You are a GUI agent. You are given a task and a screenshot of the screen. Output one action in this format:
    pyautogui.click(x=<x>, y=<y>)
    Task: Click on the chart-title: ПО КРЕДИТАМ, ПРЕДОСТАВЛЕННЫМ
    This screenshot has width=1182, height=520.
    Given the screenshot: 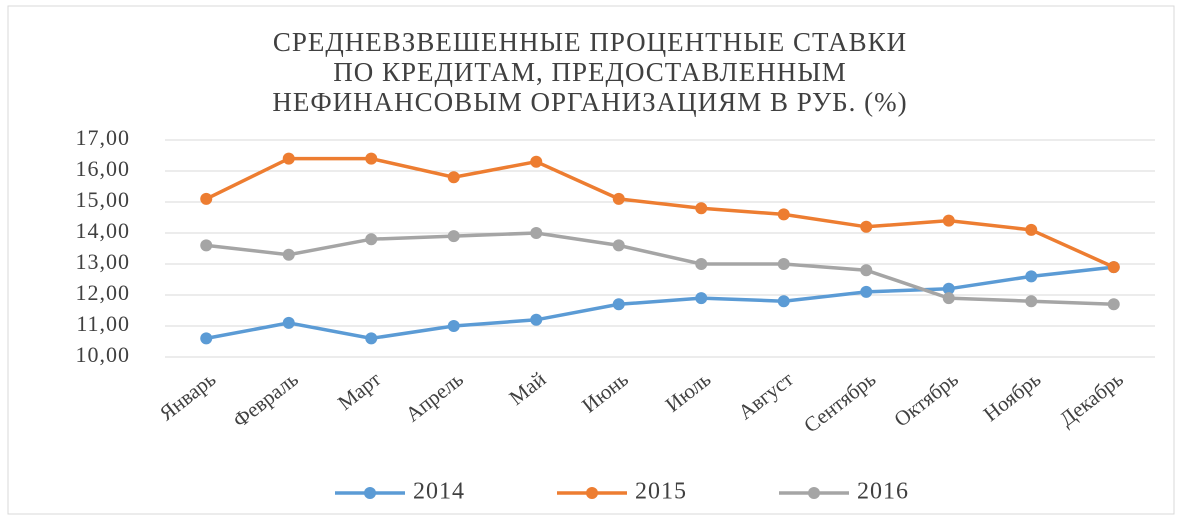 What is the action you would take?
    pyautogui.click(x=590, y=72)
    